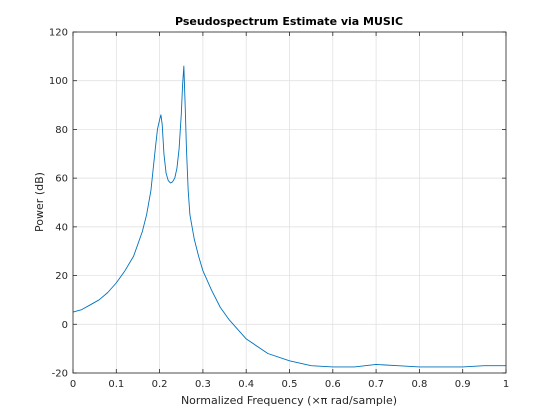 The height and width of the screenshot is (420, 560). What do you see at coordinates (290, 384) in the screenshot?
I see `x-tick-label: 0.5` at bounding box center [290, 384].